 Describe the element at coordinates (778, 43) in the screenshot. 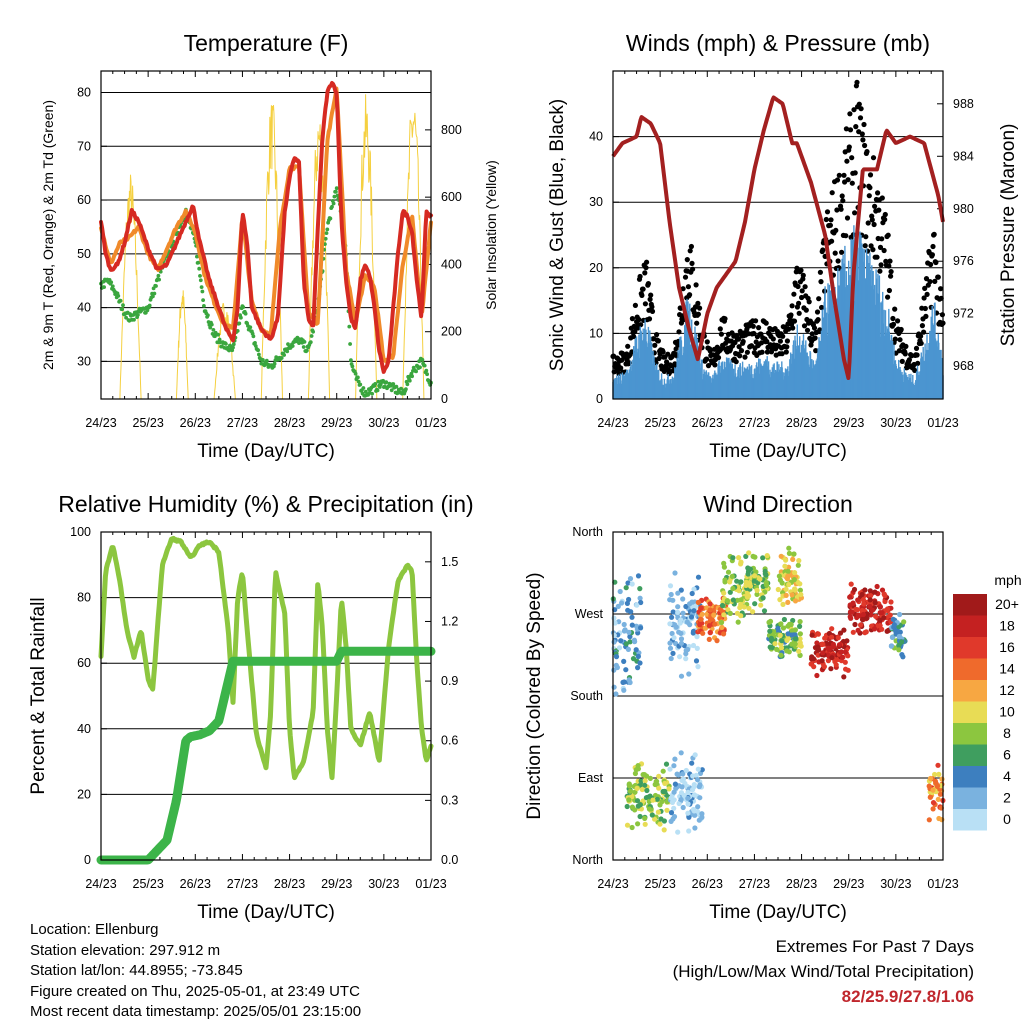

I see `chart-title: Winds (mph) & Pressure (mb)` at that location.